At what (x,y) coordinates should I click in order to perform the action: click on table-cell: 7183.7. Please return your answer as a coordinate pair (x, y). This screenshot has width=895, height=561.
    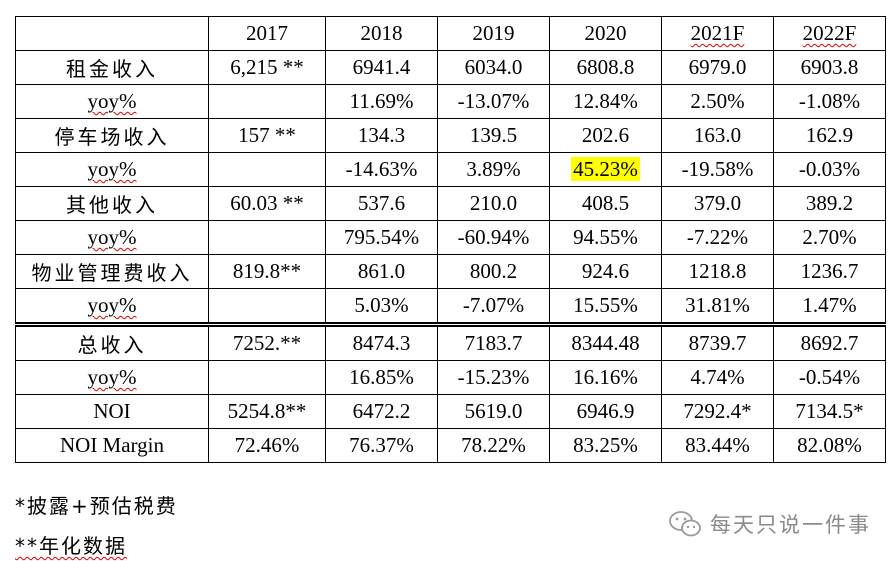
    Looking at the image, I should click on (493, 342).